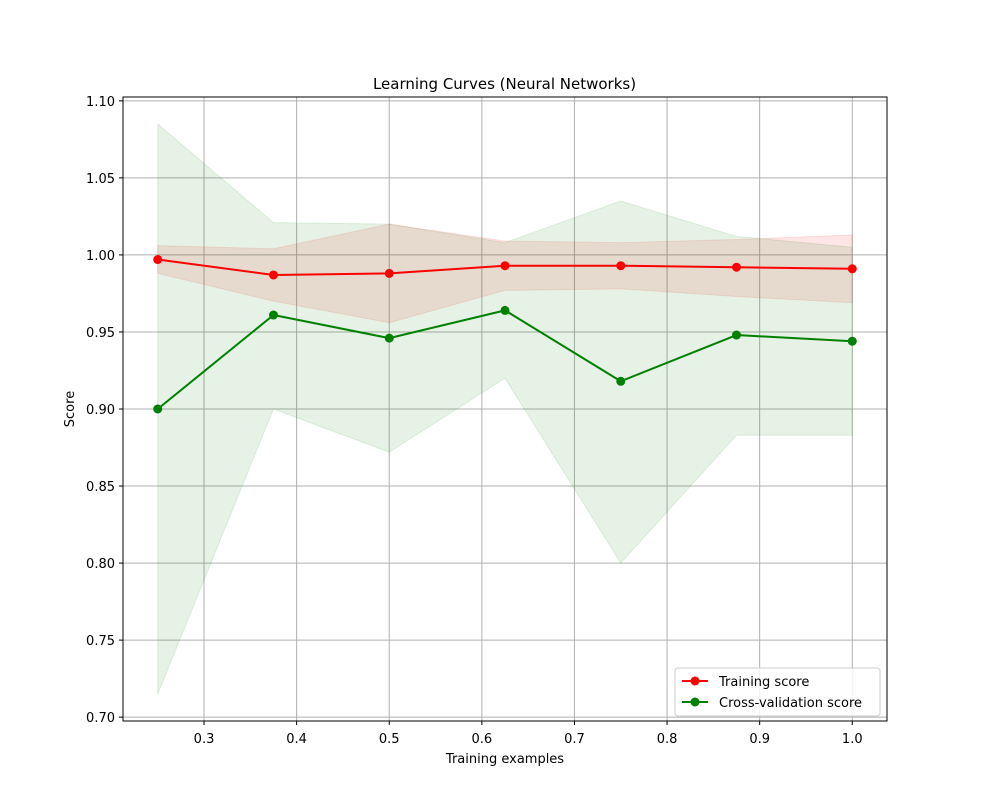  Describe the element at coordinates (100, 641) in the screenshot. I see `y-tick-label: 0.75` at that location.